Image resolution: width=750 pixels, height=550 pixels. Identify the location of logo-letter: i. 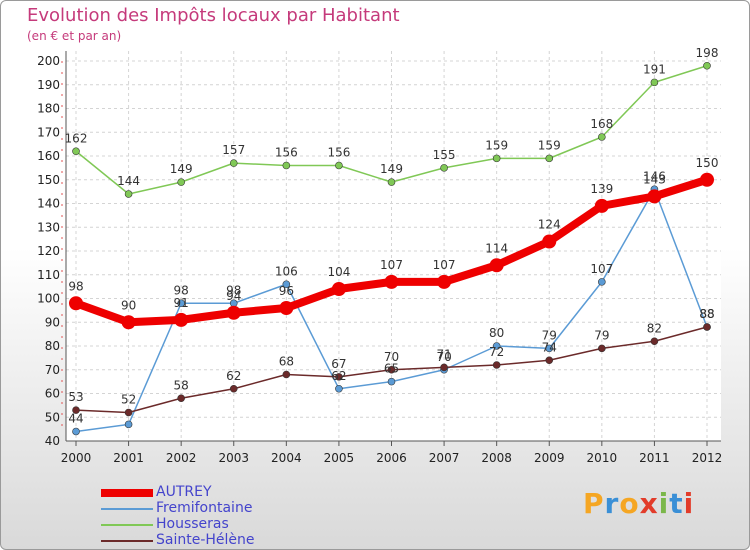
(689, 503).